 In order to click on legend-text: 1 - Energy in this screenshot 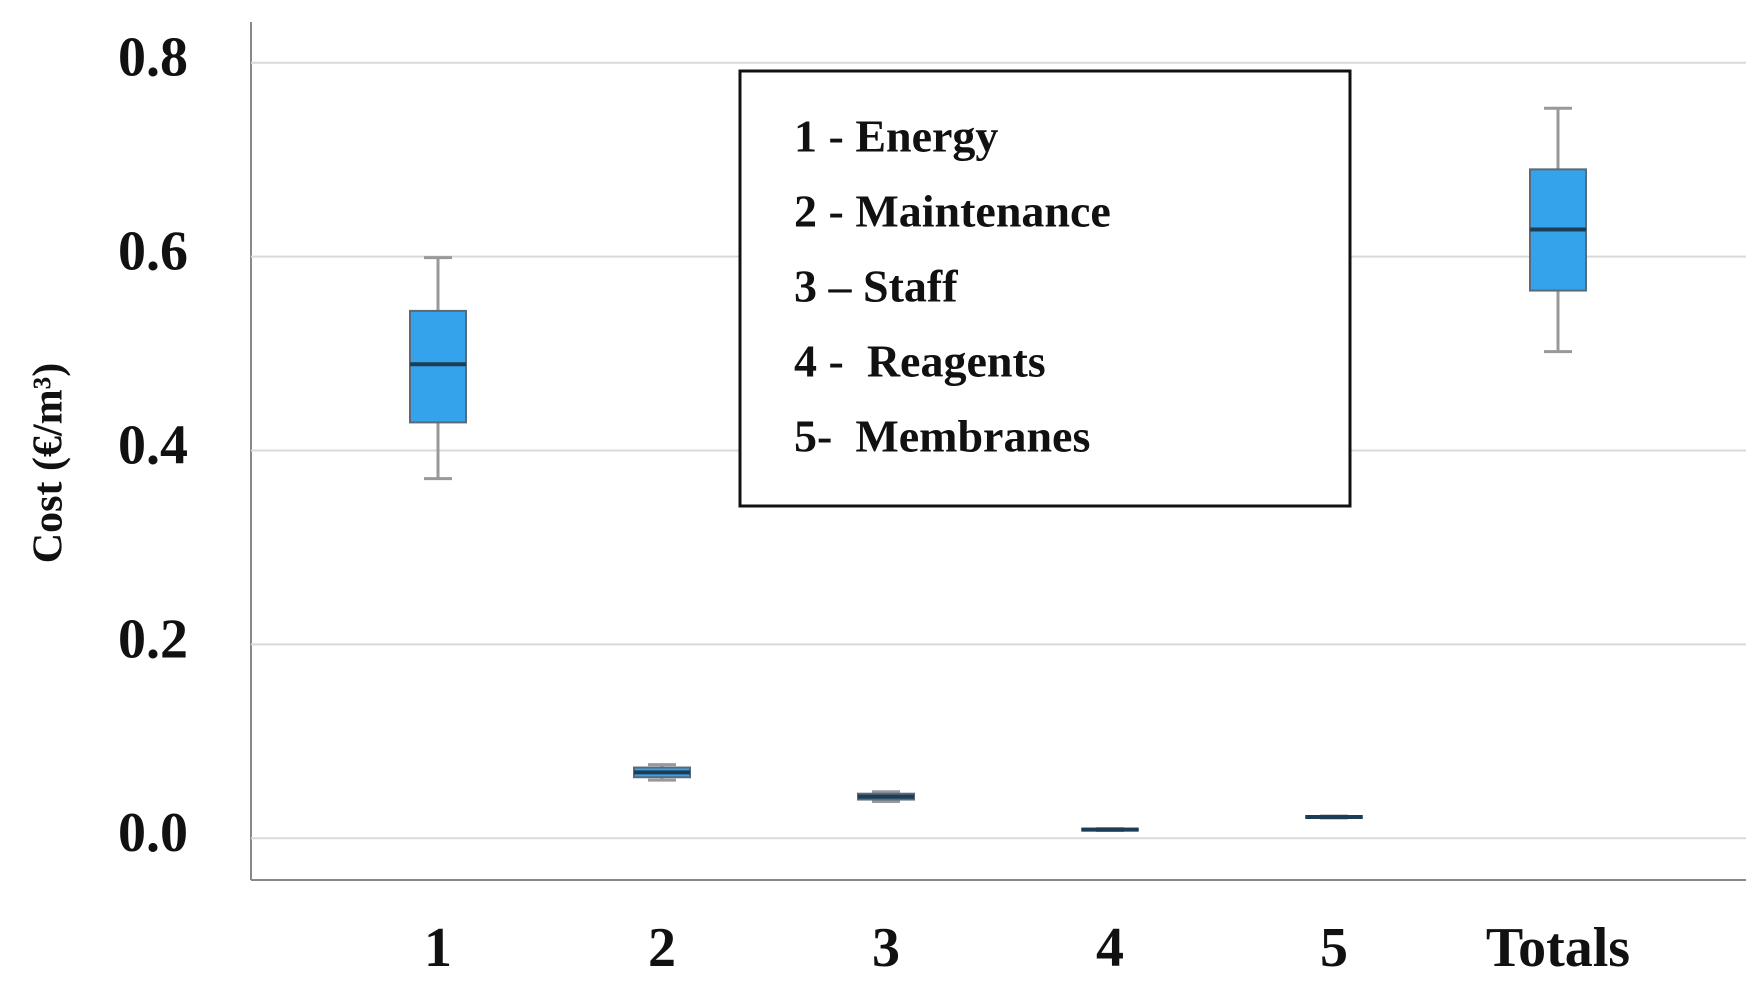, I will do `click(896, 136)`.